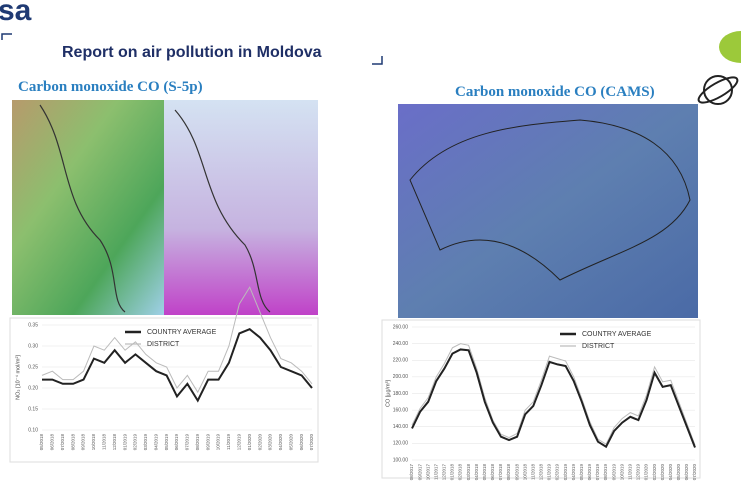 The height and width of the screenshot is (486, 741). Describe the element at coordinates (33, 367) in the screenshot. I see `y-tick-label: 0.25` at that location.